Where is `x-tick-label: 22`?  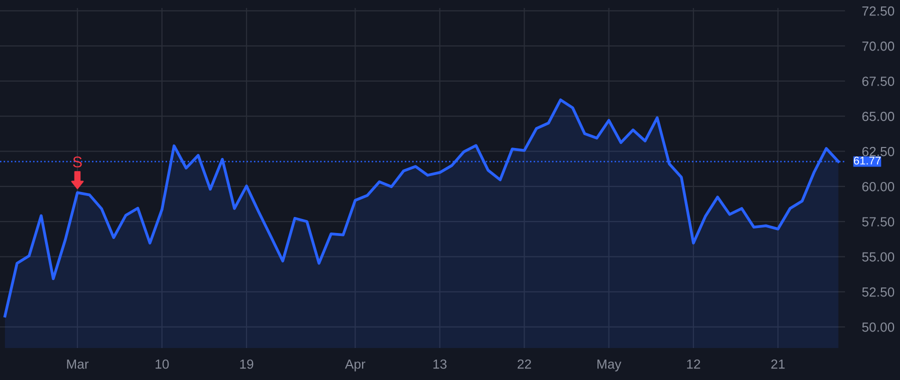 x-tick-label: 22 is located at coordinates (524, 364).